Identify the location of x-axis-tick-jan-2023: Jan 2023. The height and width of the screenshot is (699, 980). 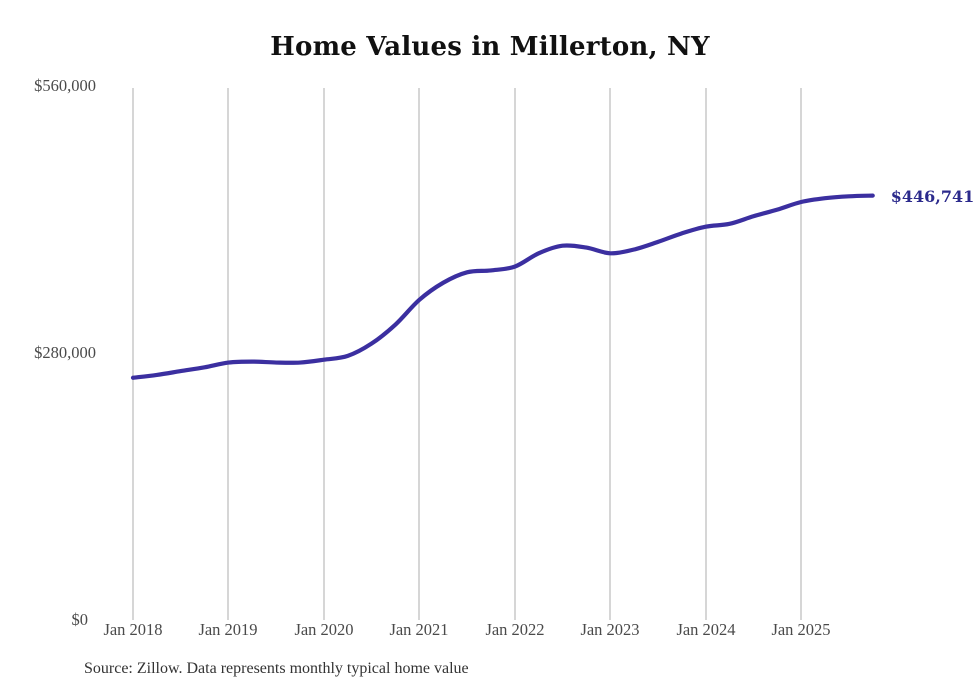
(610, 629).